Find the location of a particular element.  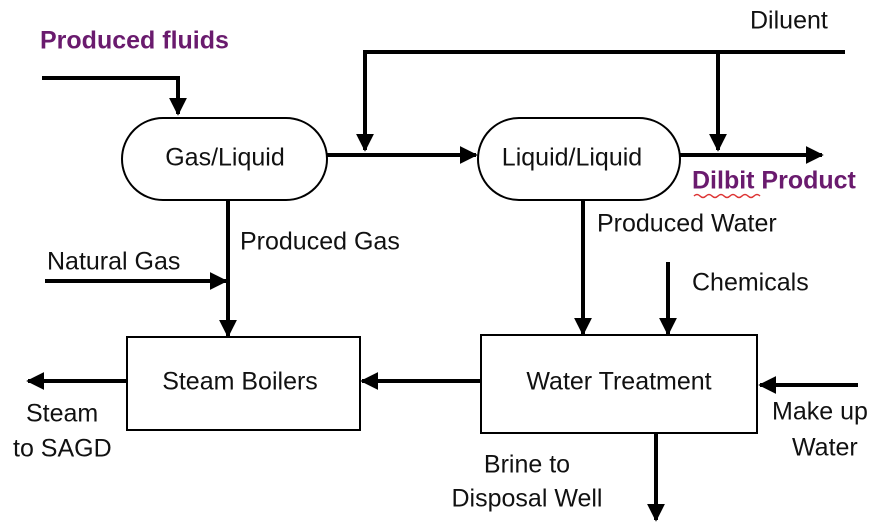

label-produced-fluids: Produced fluids is located at coordinates (134, 41).